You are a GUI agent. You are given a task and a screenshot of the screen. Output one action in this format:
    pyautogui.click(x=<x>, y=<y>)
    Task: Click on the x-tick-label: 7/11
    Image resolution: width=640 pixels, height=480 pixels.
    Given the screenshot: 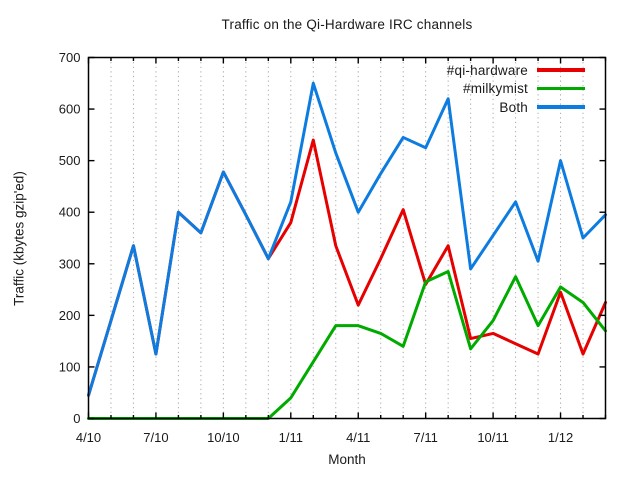 What is the action you would take?
    pyautogui.click(x=426, y=437)
    